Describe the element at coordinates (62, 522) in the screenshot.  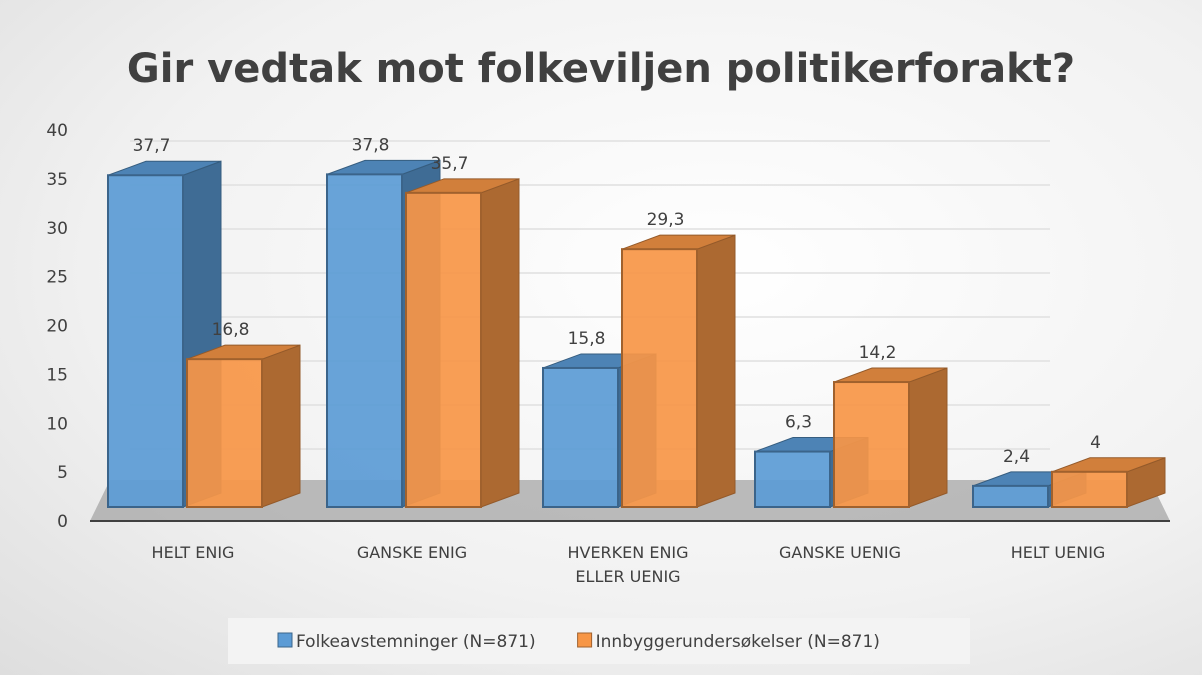
I see `y-tick-label: 0` at that location.